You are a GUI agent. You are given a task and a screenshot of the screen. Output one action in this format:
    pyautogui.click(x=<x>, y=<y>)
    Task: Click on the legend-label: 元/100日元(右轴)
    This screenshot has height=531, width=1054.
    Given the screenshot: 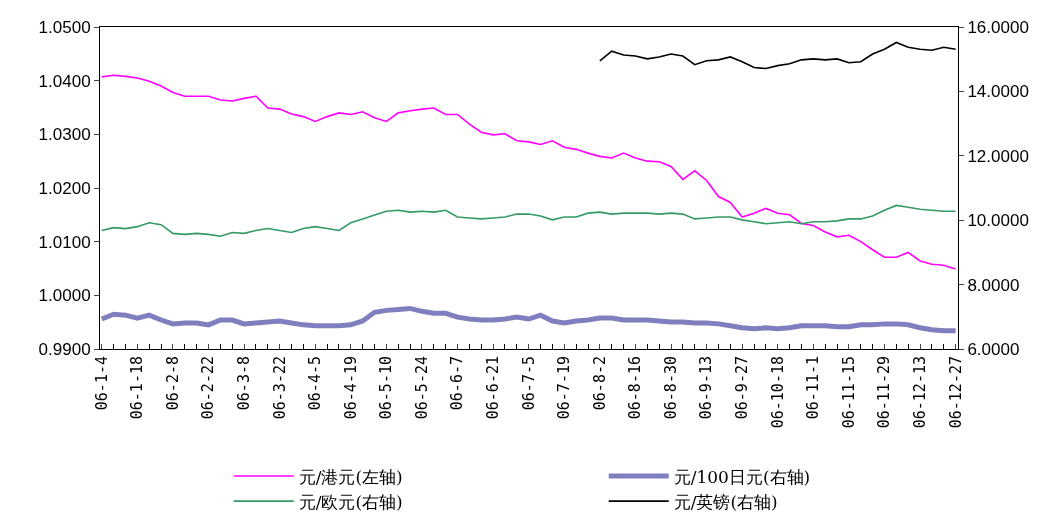 What is the action you would take?
    pyautogui.click(x=742, y=476)
    